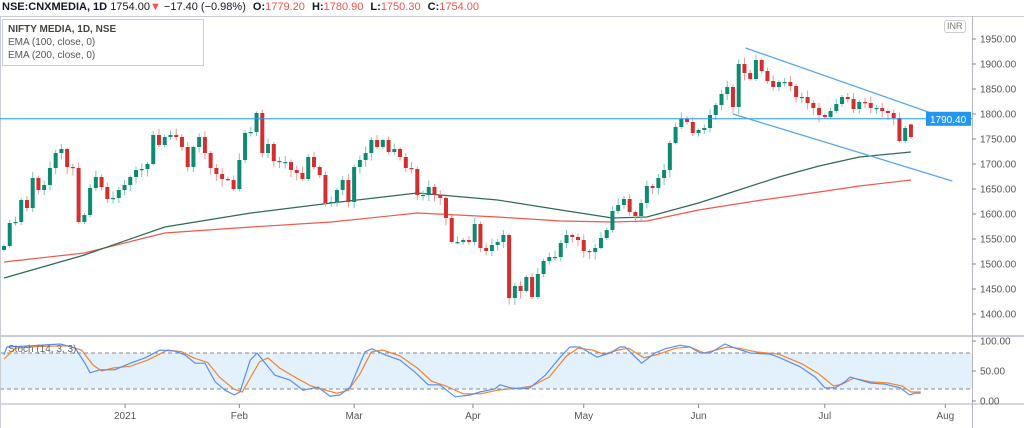  What do you see at coordinates (240, 416) in the screenshot?
I see `time-tick-label: Feb` at bounding box center [240, 416].